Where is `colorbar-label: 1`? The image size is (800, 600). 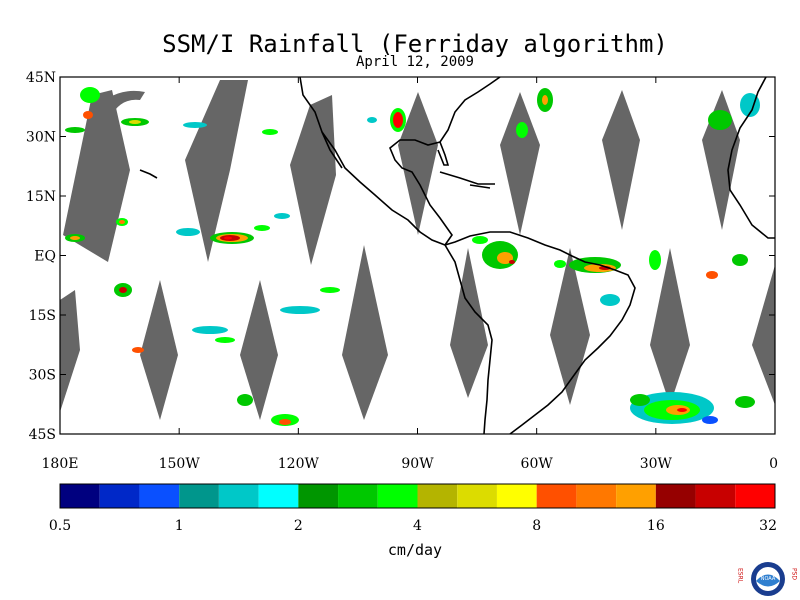
colorbar-label: 1 is located at coordinates (179, 526).